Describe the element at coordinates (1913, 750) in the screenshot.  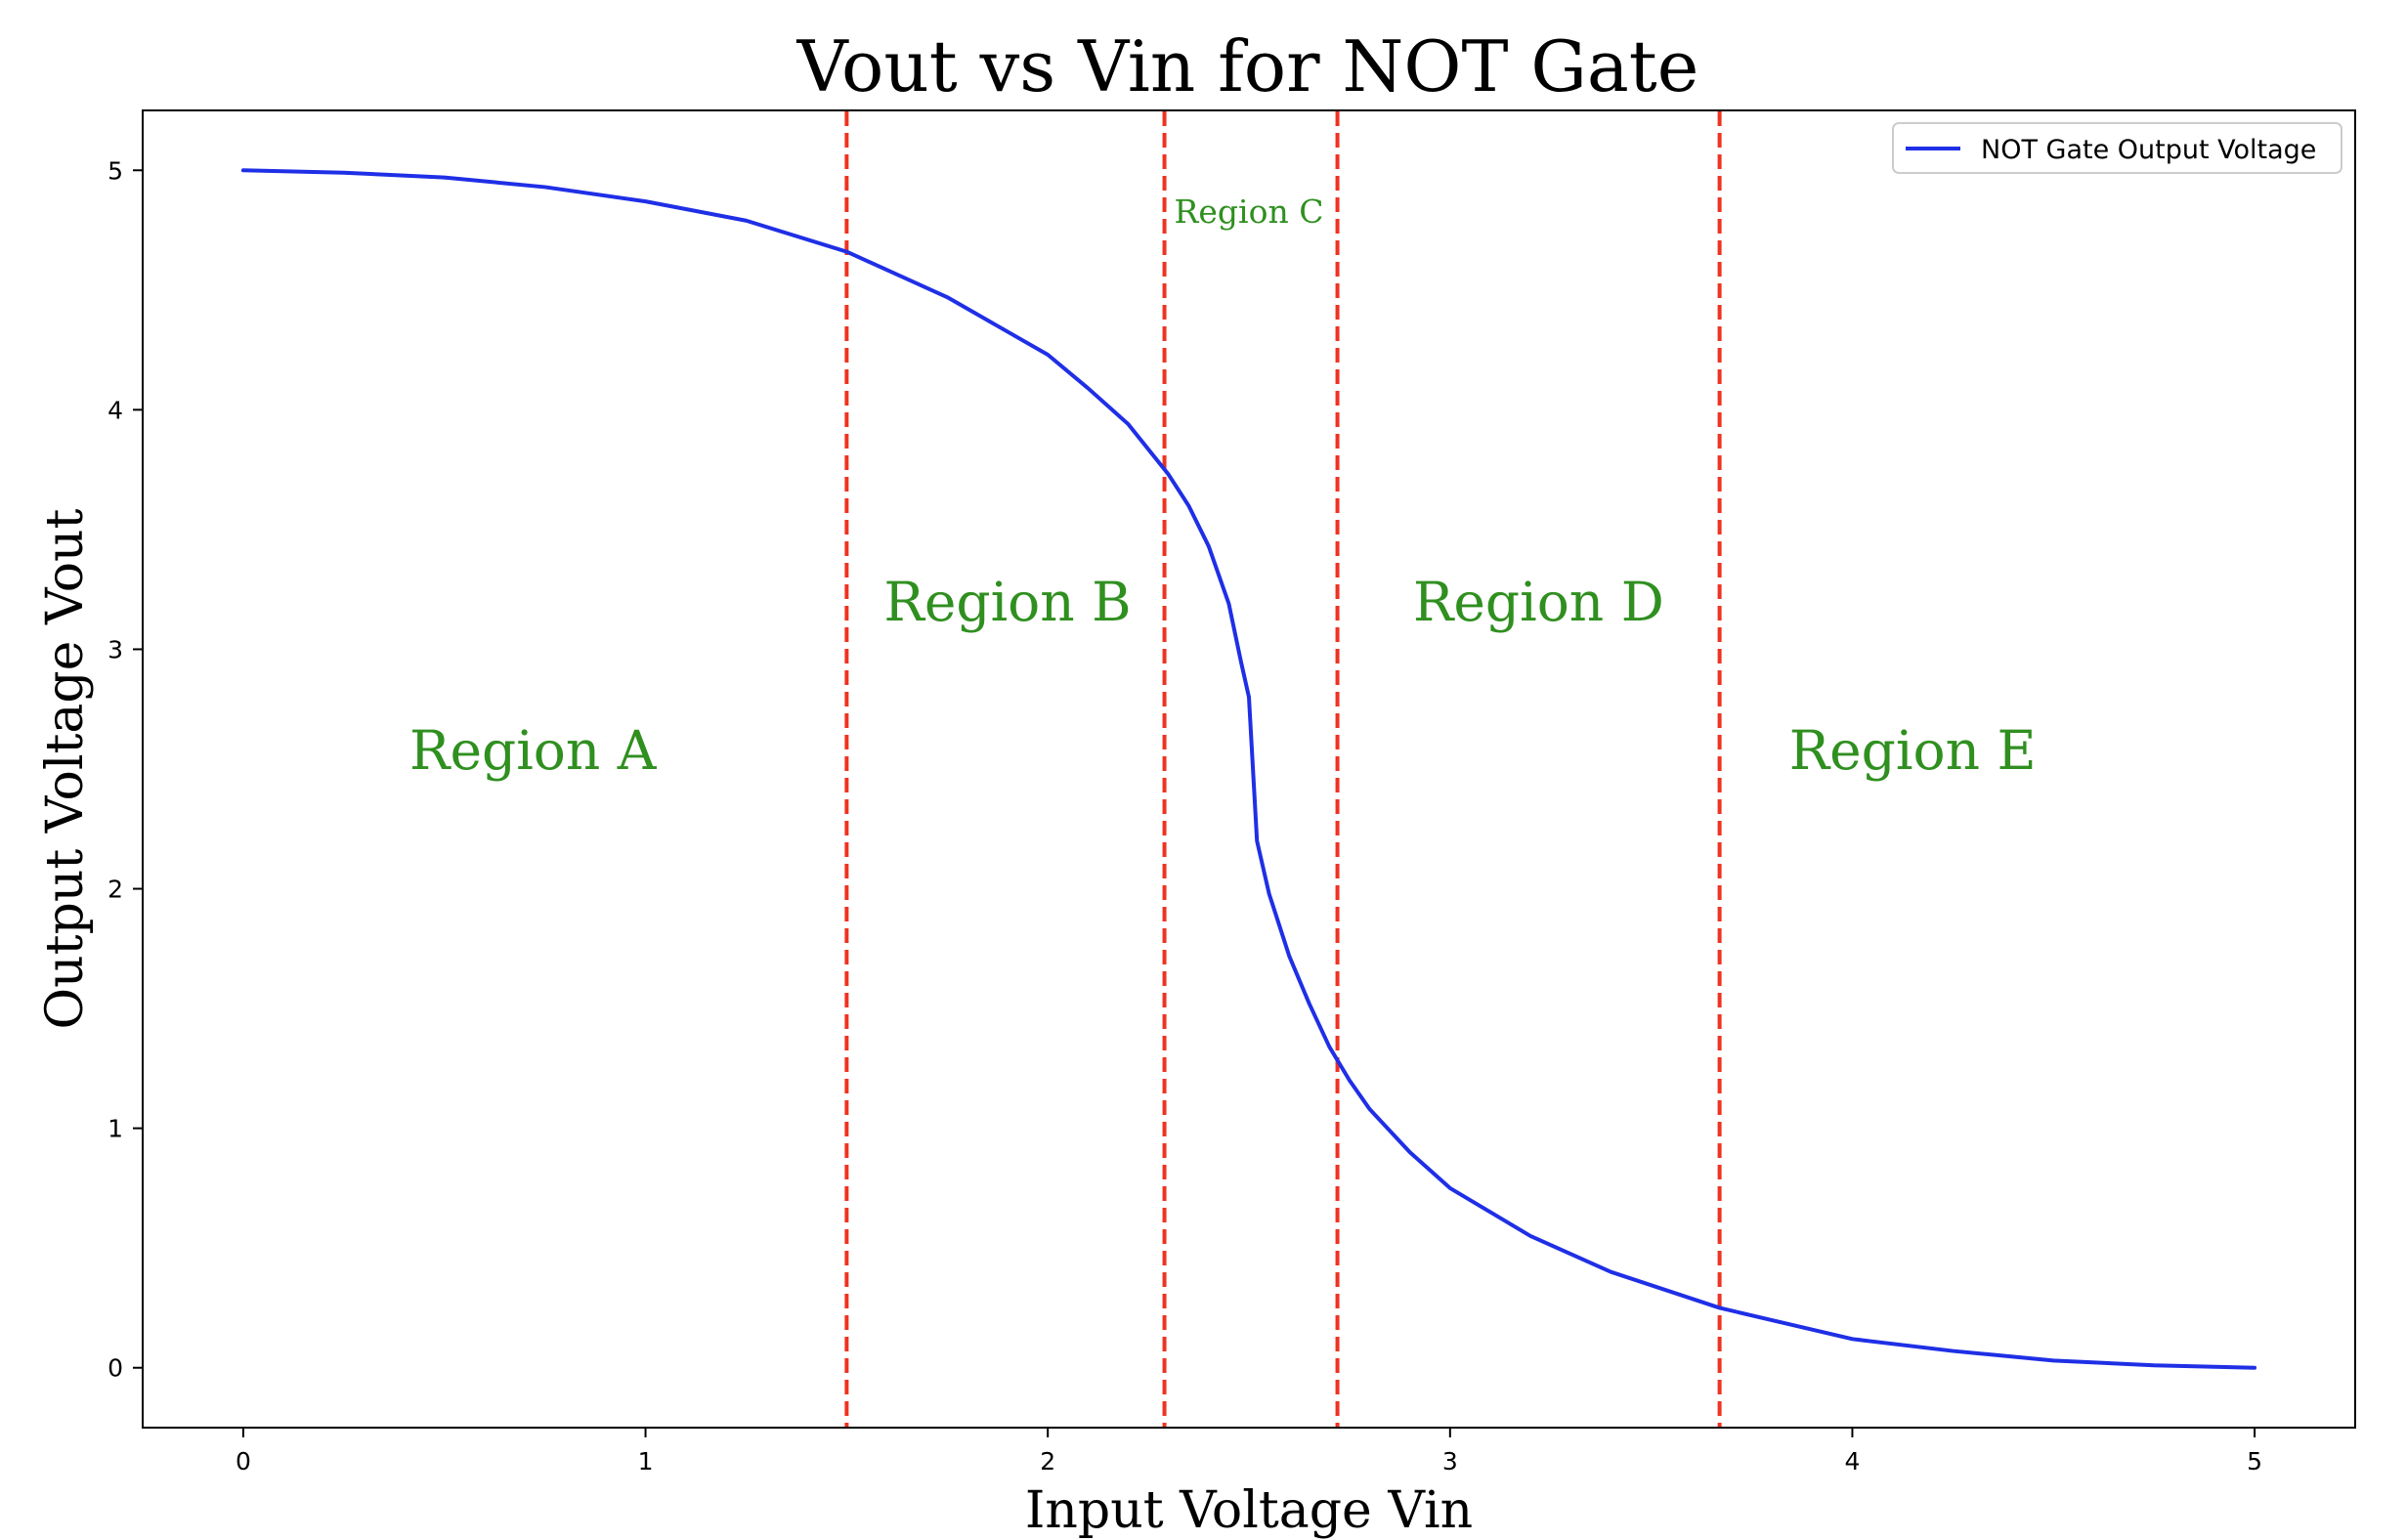
I see `region-label: Region E` at that location.